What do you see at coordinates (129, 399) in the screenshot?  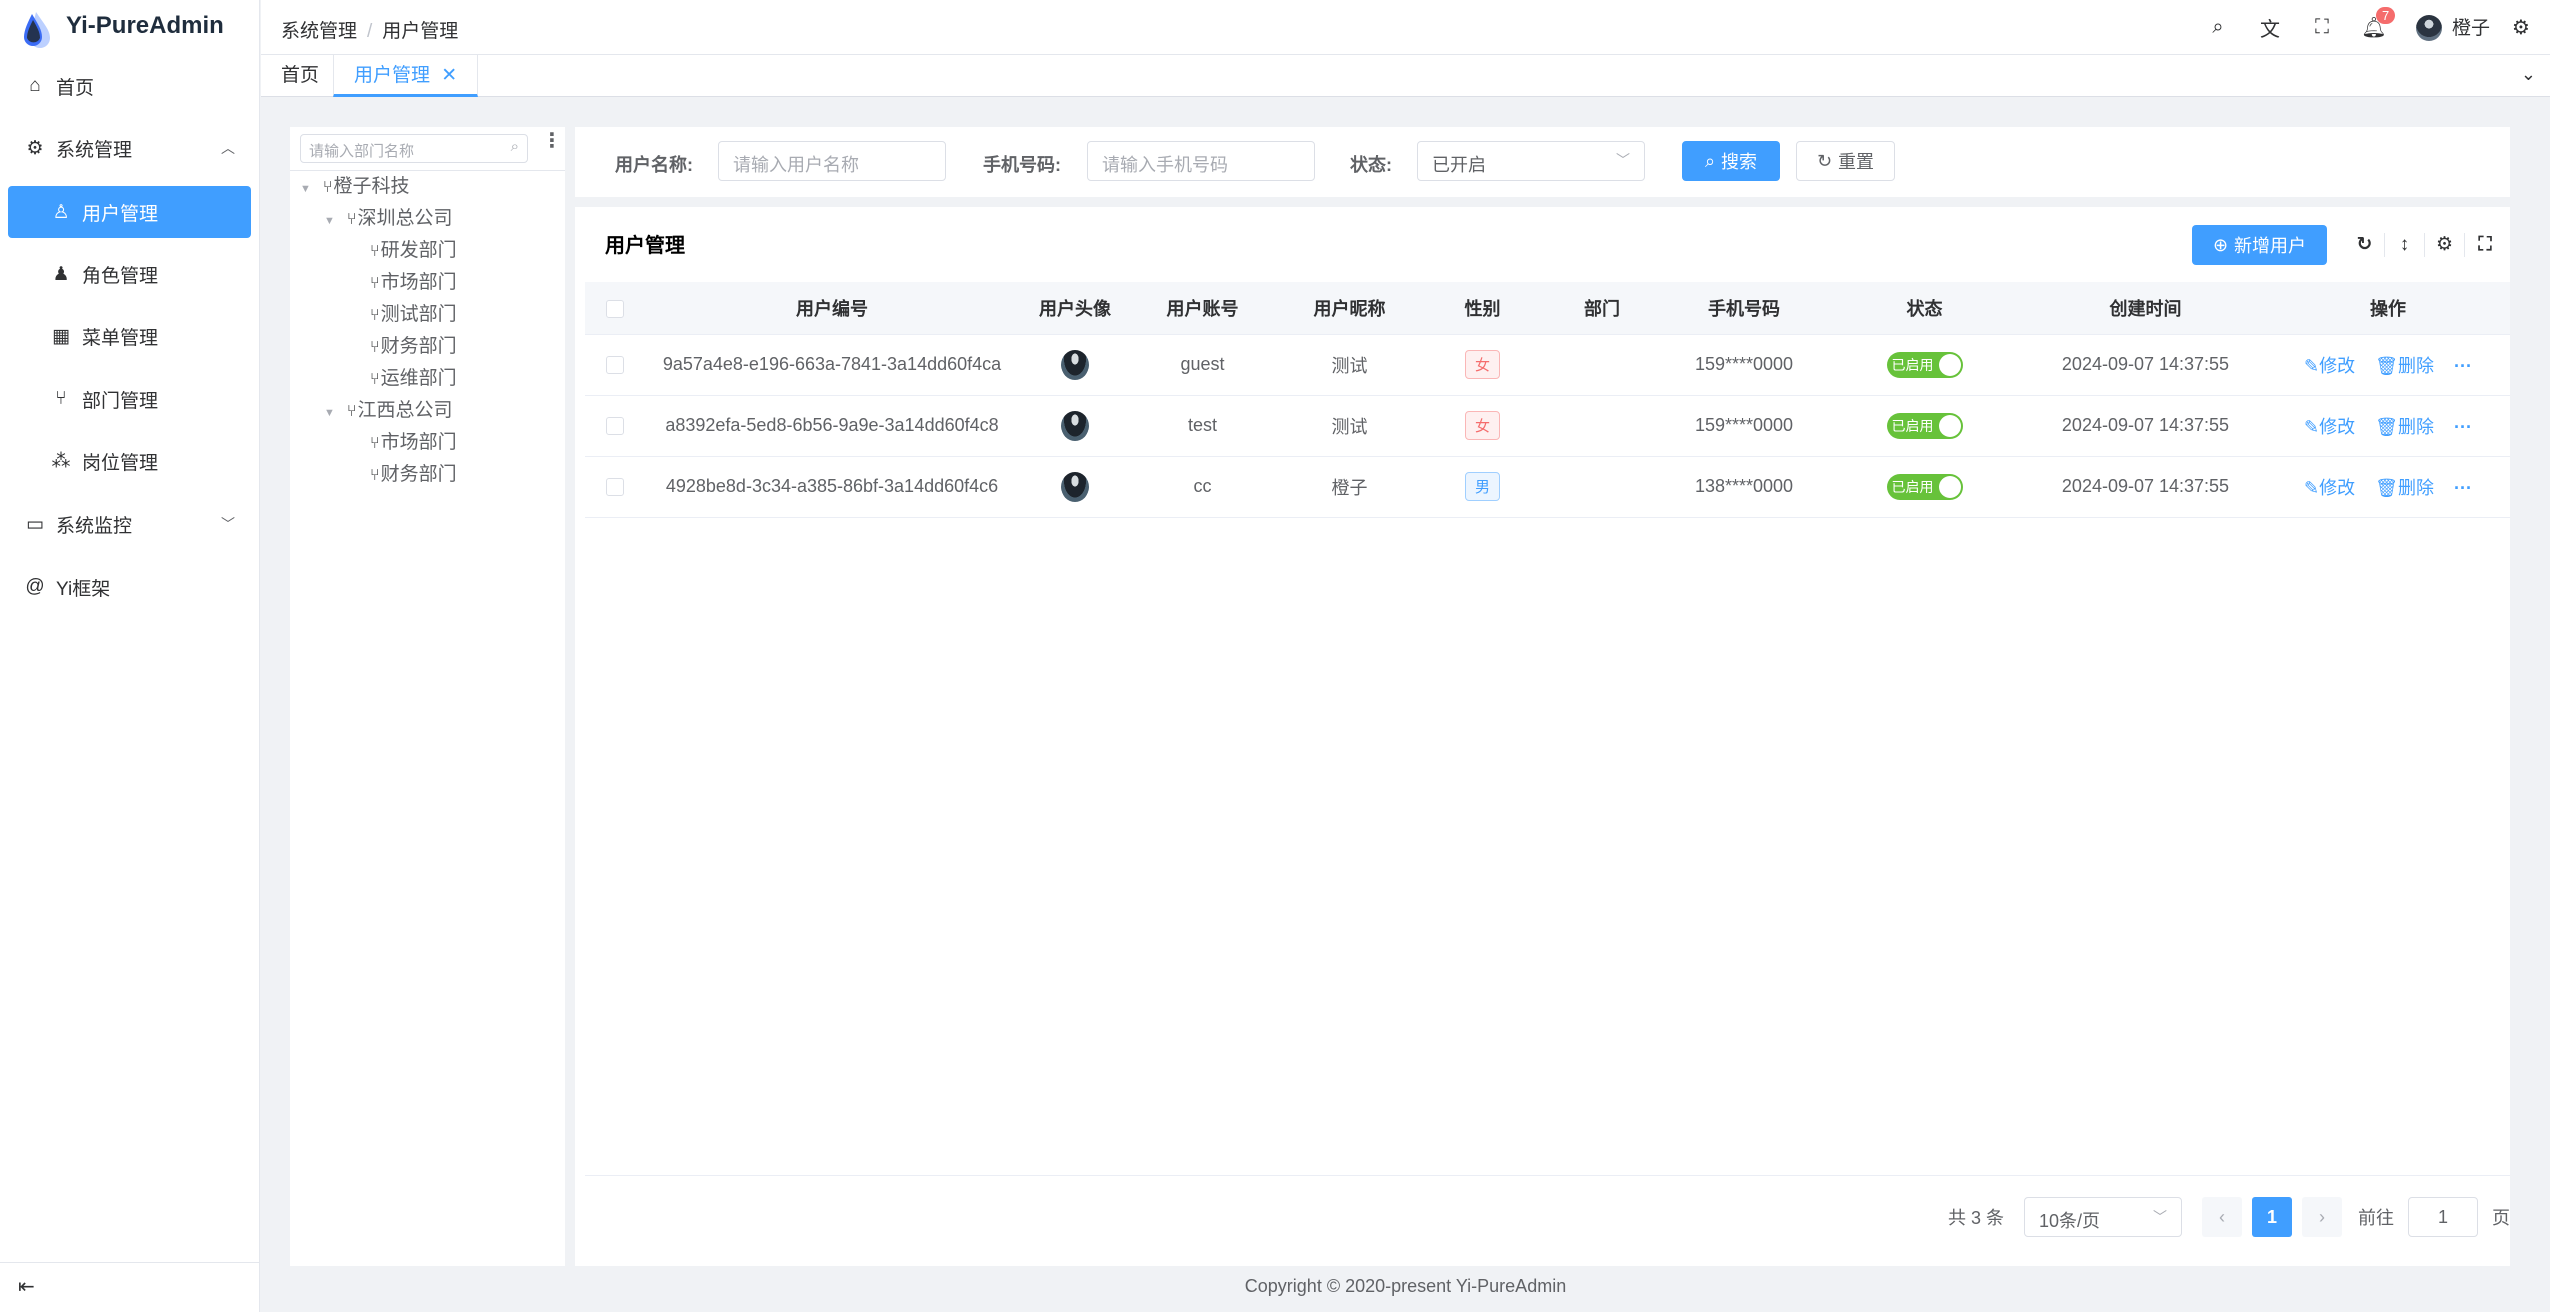 I see `sidebar-item-departments: ⑂ 部门管理` at bounding box center [129, 399].